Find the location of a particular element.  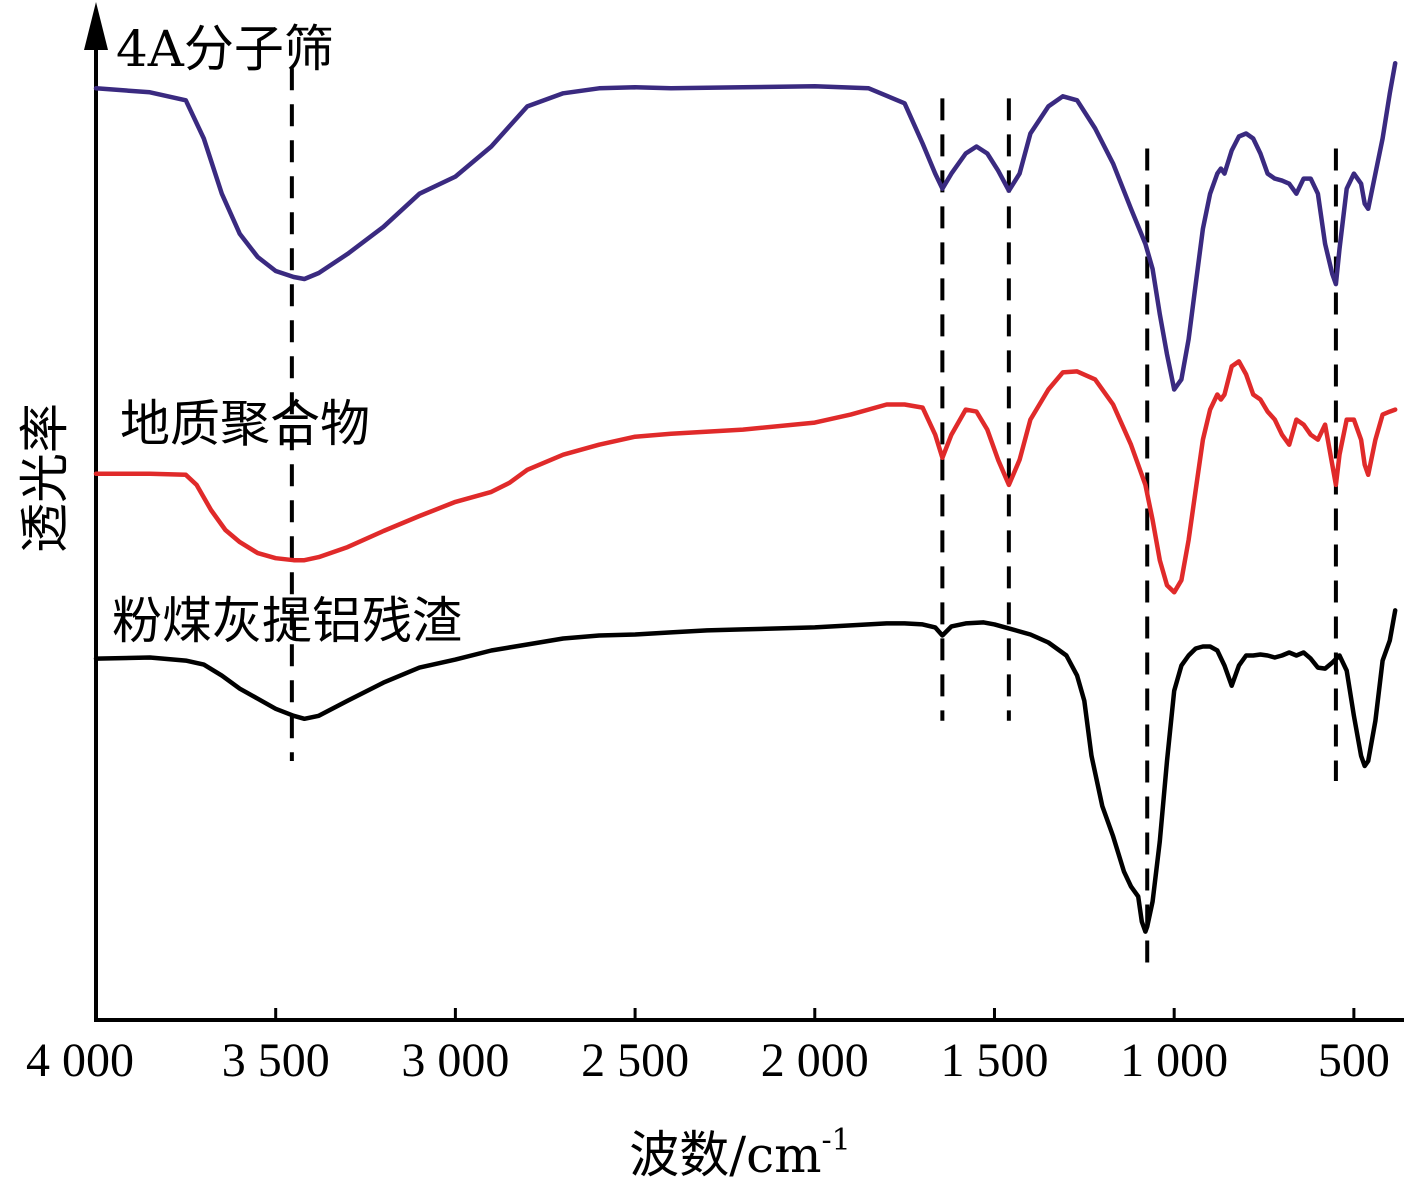

x-tick-label-3500: 3 500 is located at coordinates (276, 1060).